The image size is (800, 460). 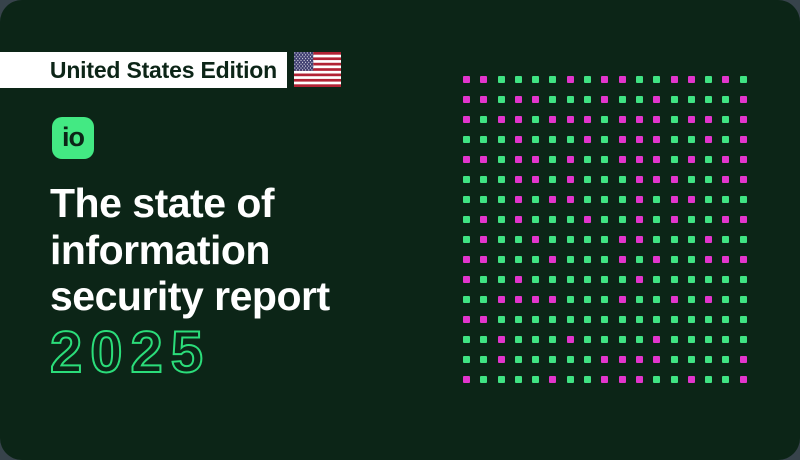 What do you see at coordinates (73, 136) in the screenshot?
I see `io-logo-text: io` at bounding box center [73, 136].